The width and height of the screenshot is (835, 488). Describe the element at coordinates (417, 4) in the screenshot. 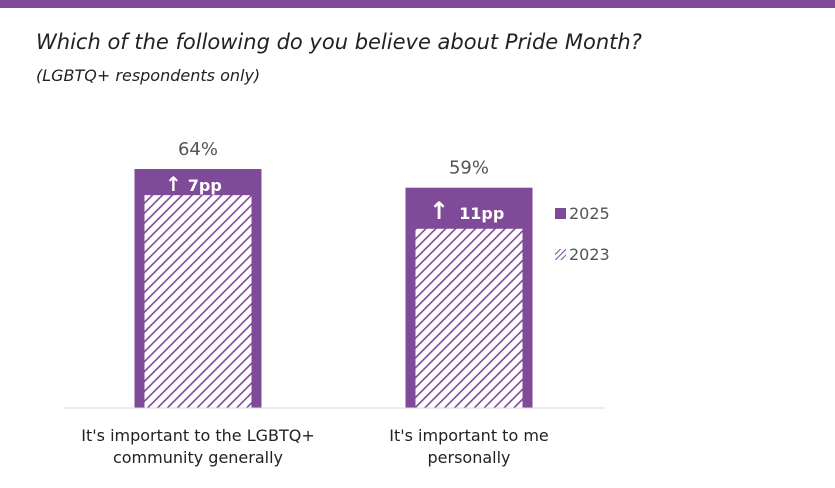

I see `top-accent-bar` at that location.